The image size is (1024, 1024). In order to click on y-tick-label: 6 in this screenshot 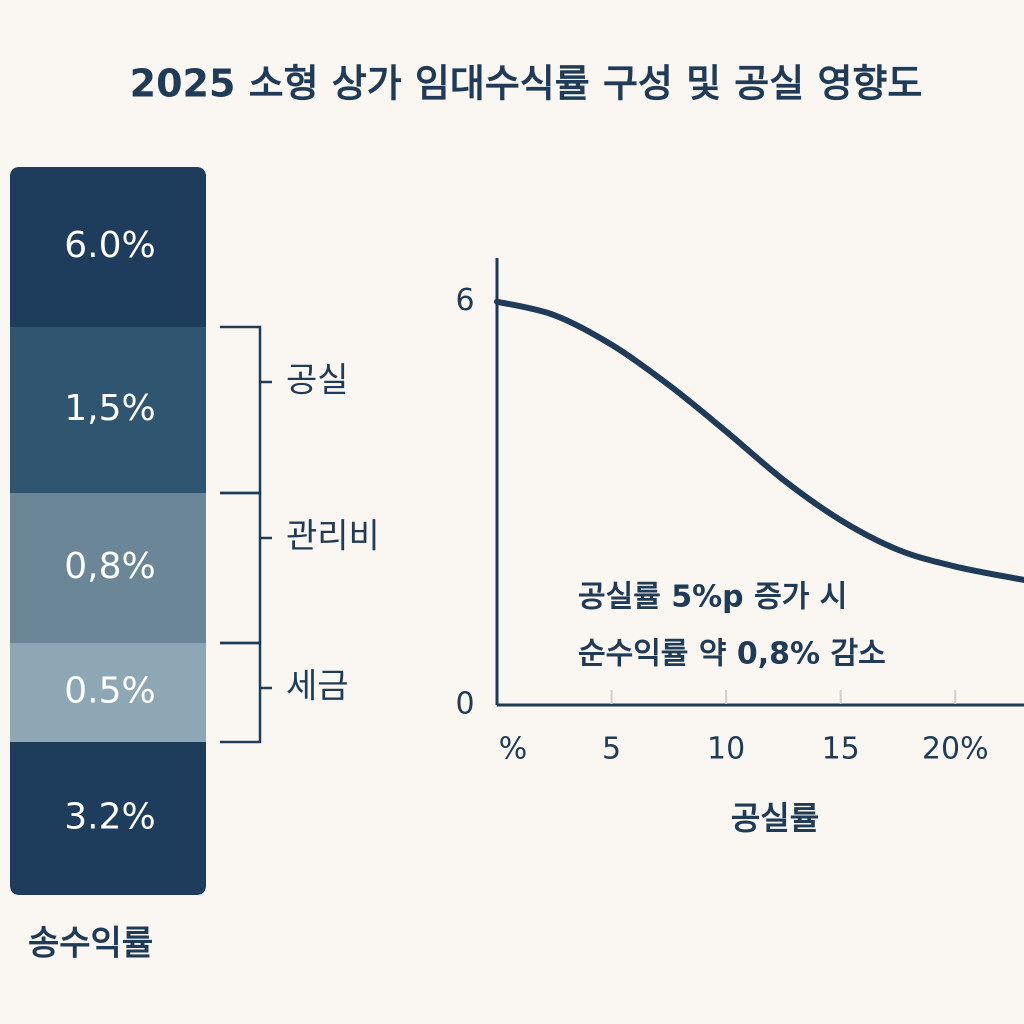, I will do `click(464, 300)`.